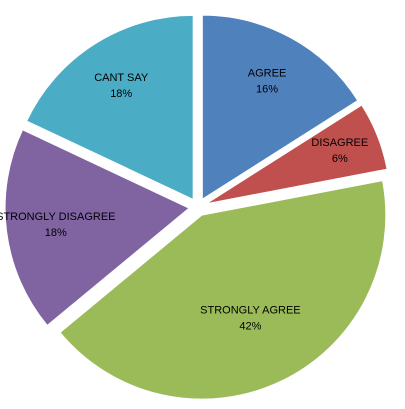 The image size is (405, 409). Describe the element at coordinates (250, 326) in the screenshot. I see `slice-value-label: 42%` at that location.